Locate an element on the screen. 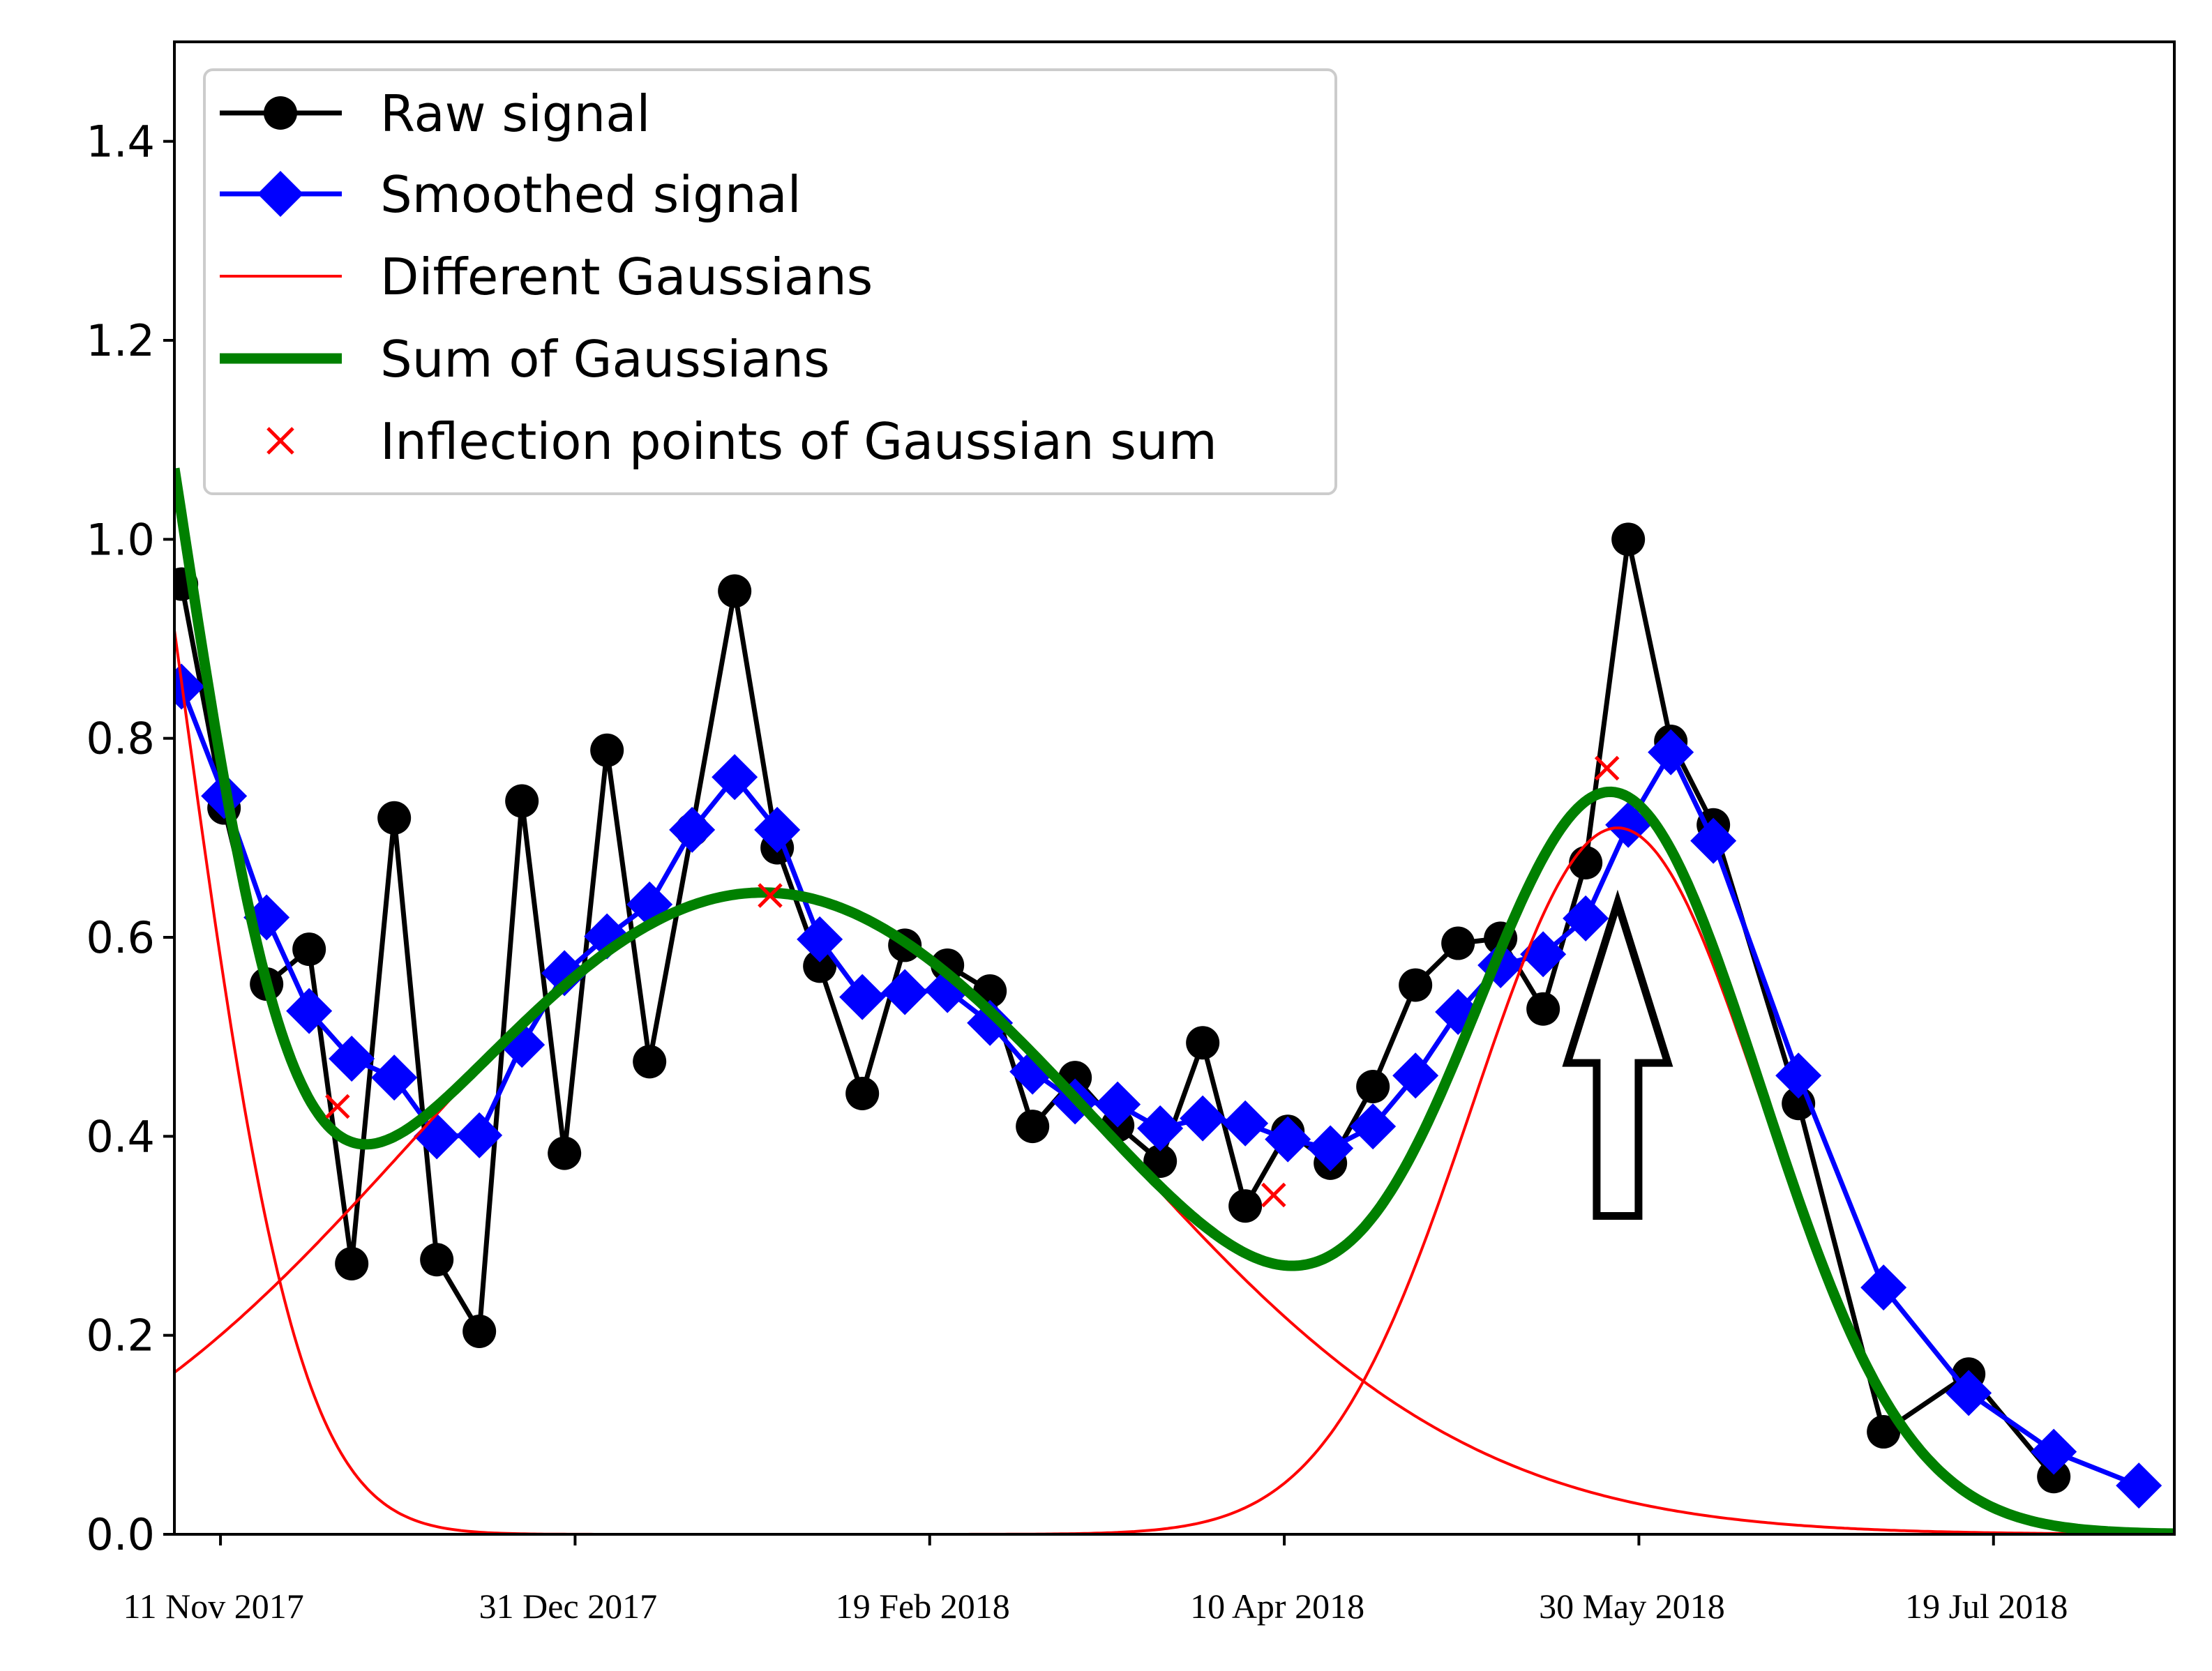  legend-diamond-marker is located at coordinates (280, 194).